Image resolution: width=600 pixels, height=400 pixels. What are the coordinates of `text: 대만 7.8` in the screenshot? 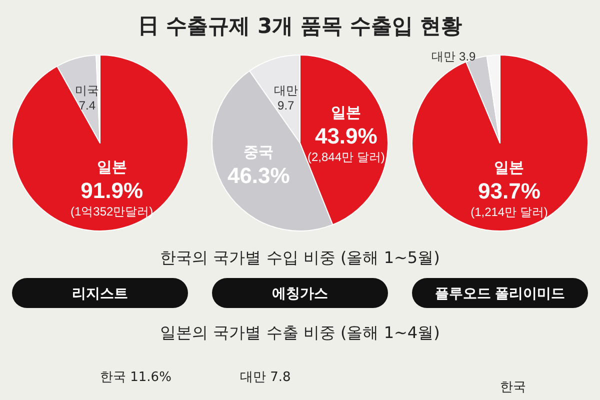 It's located at (265, 377).